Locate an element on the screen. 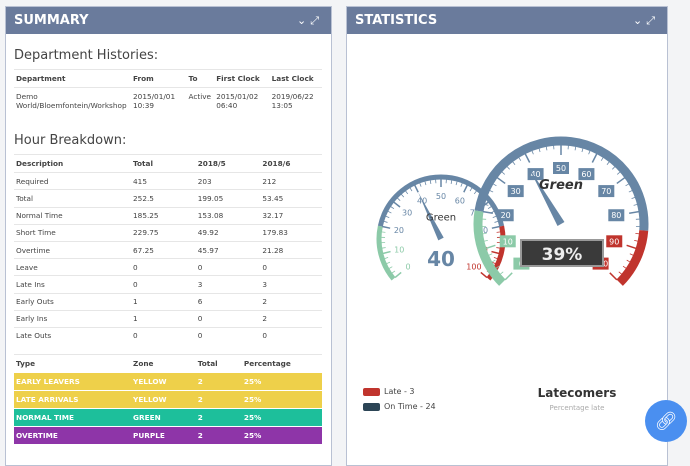 This screenshot has width=690, height=466. table-cell: 49.92 is located at coordinates (228, 232).